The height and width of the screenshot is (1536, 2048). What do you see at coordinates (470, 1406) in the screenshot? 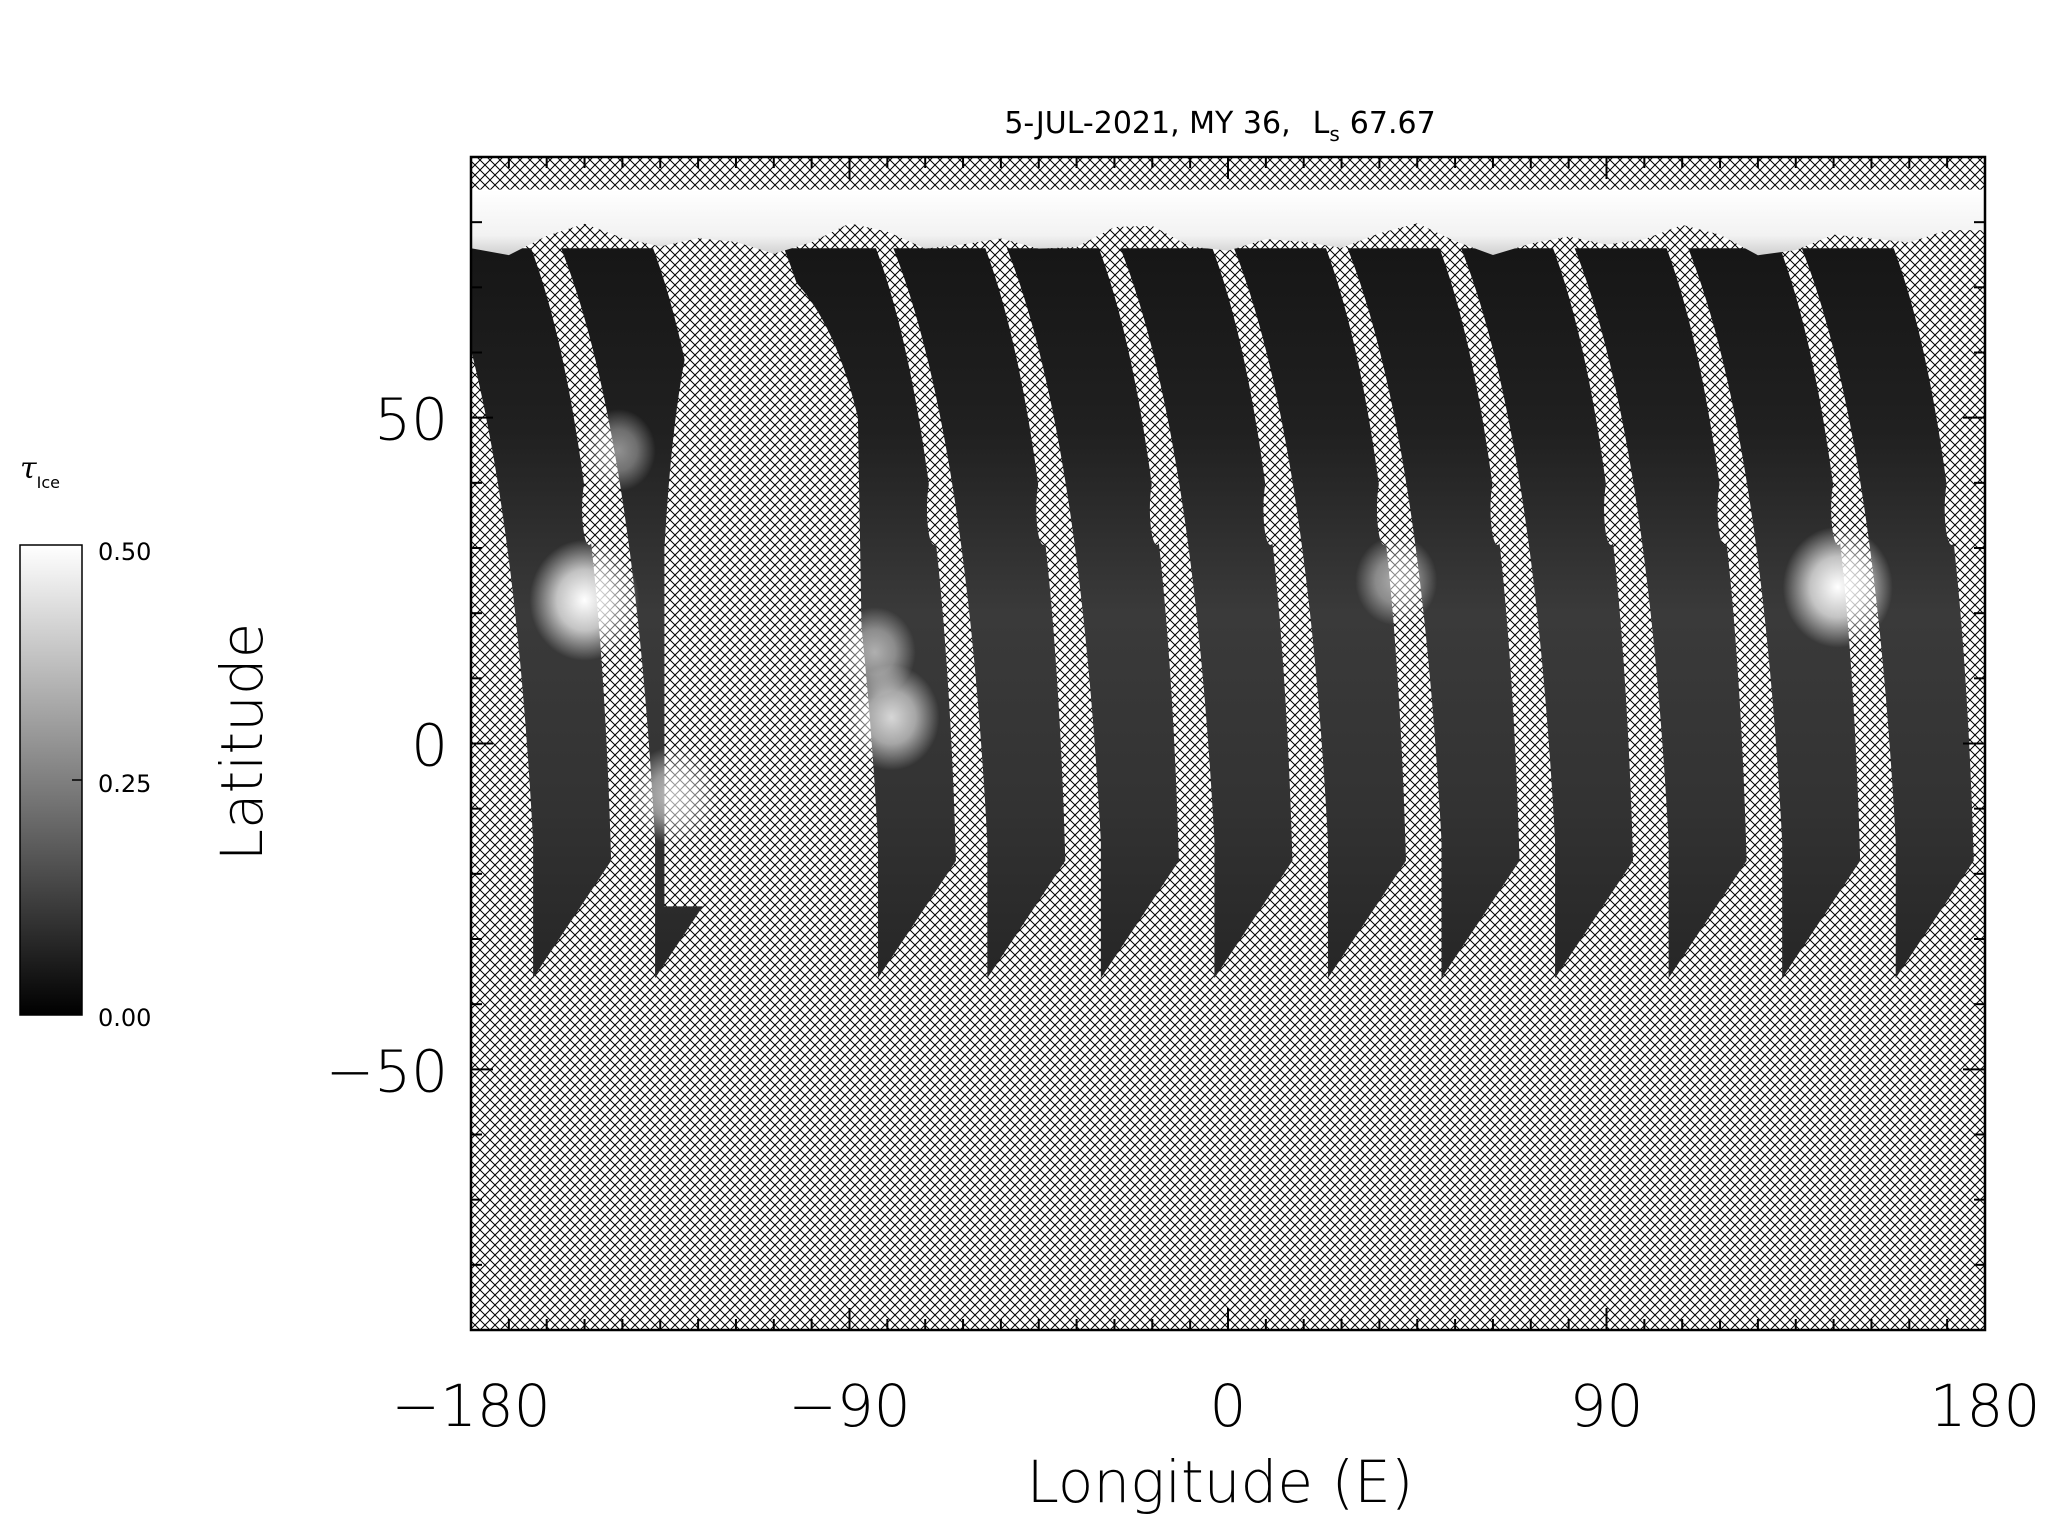
I see `x-tick-label: −180` at bounding box center [470, 1406].